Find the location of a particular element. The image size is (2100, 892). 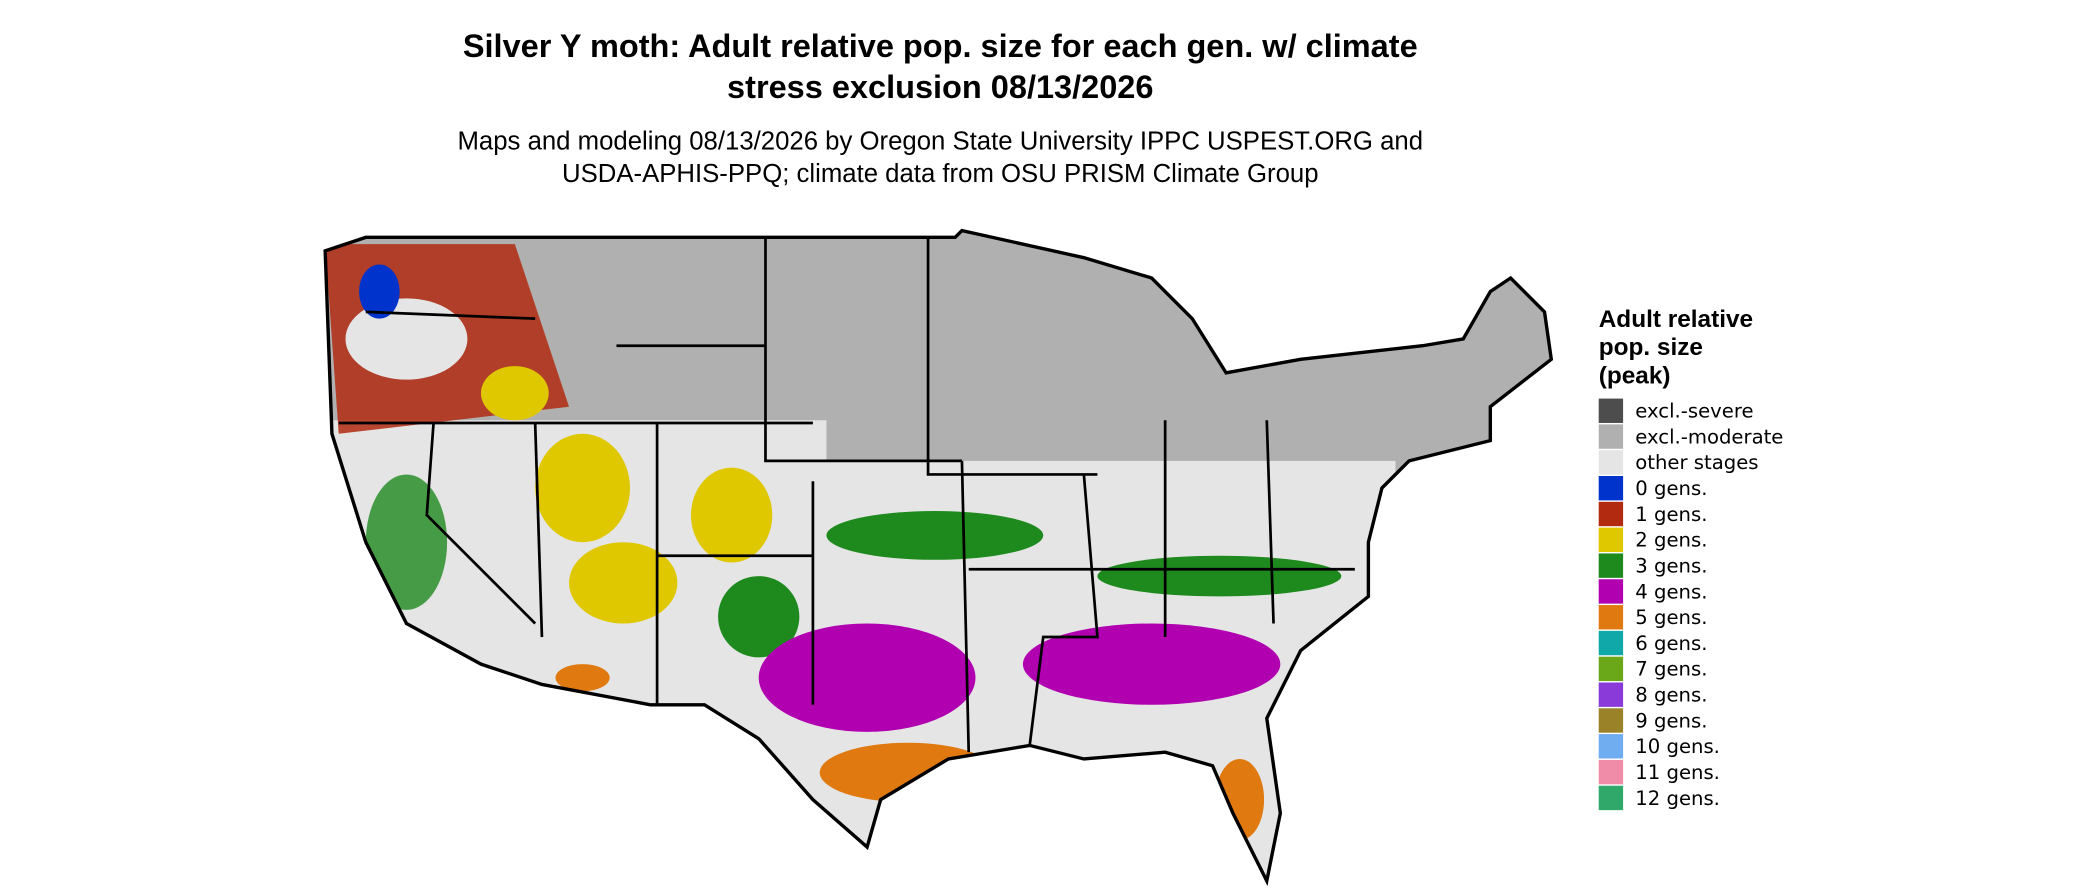

legend-label: 3 gens. is located at coordinates (1671, 565).